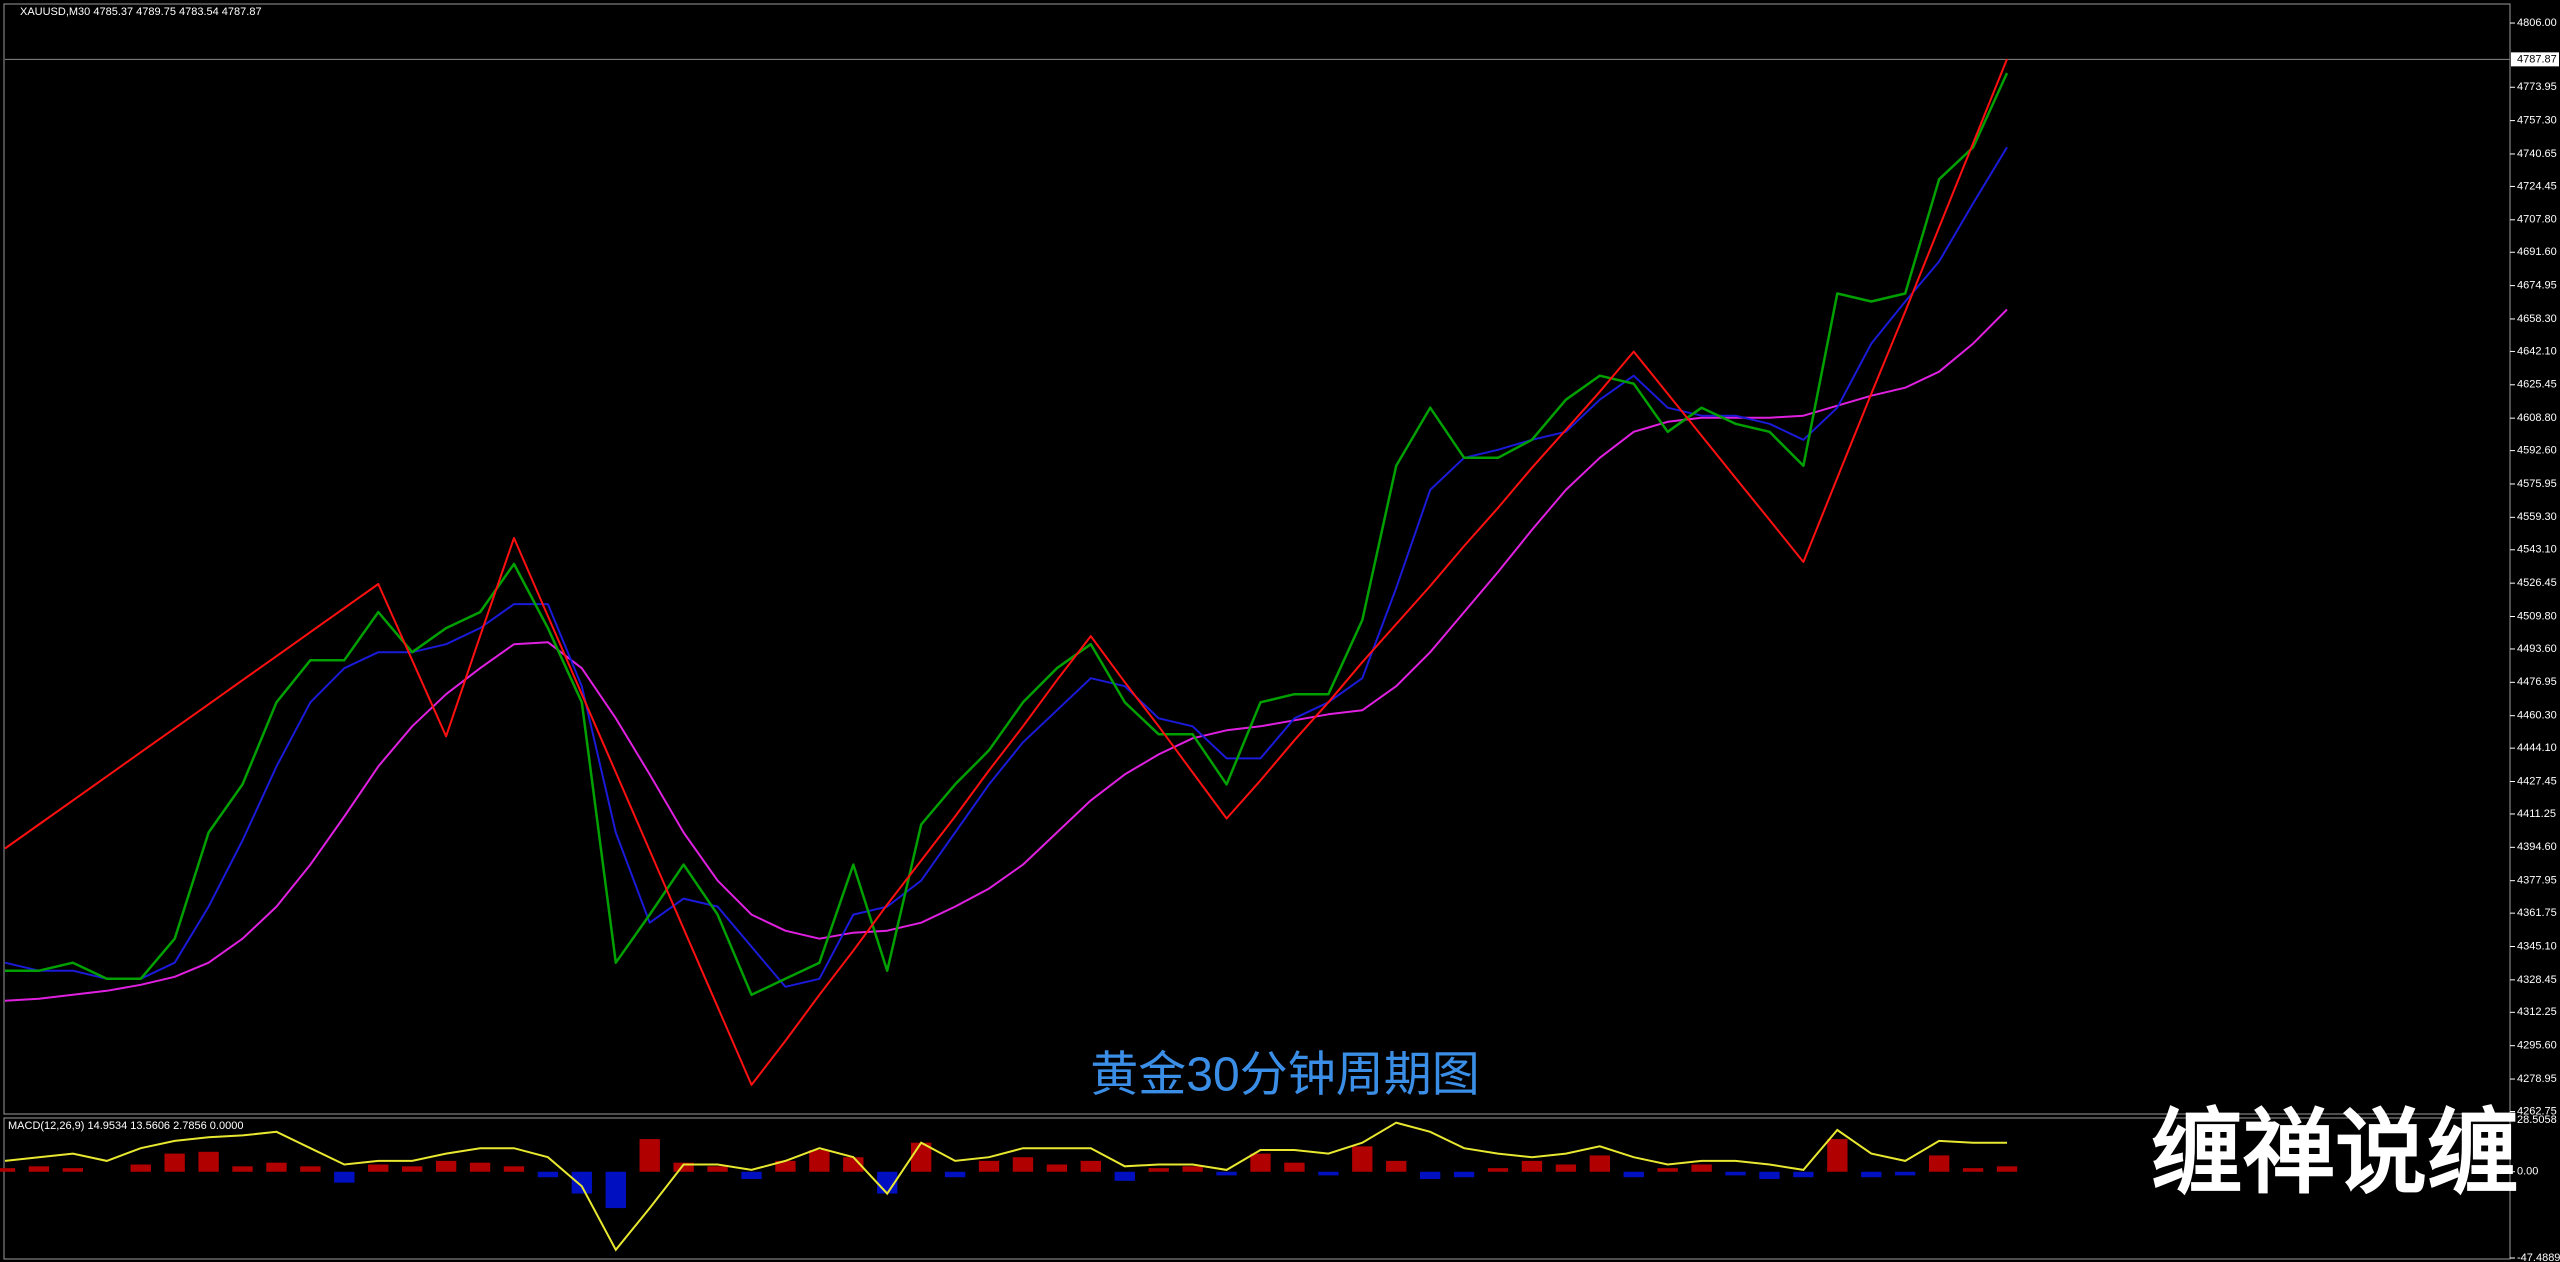  Describe the element at coordinates (2537, 583) in the screenshot. I see `y-tick-label: 4526.45` at that location.